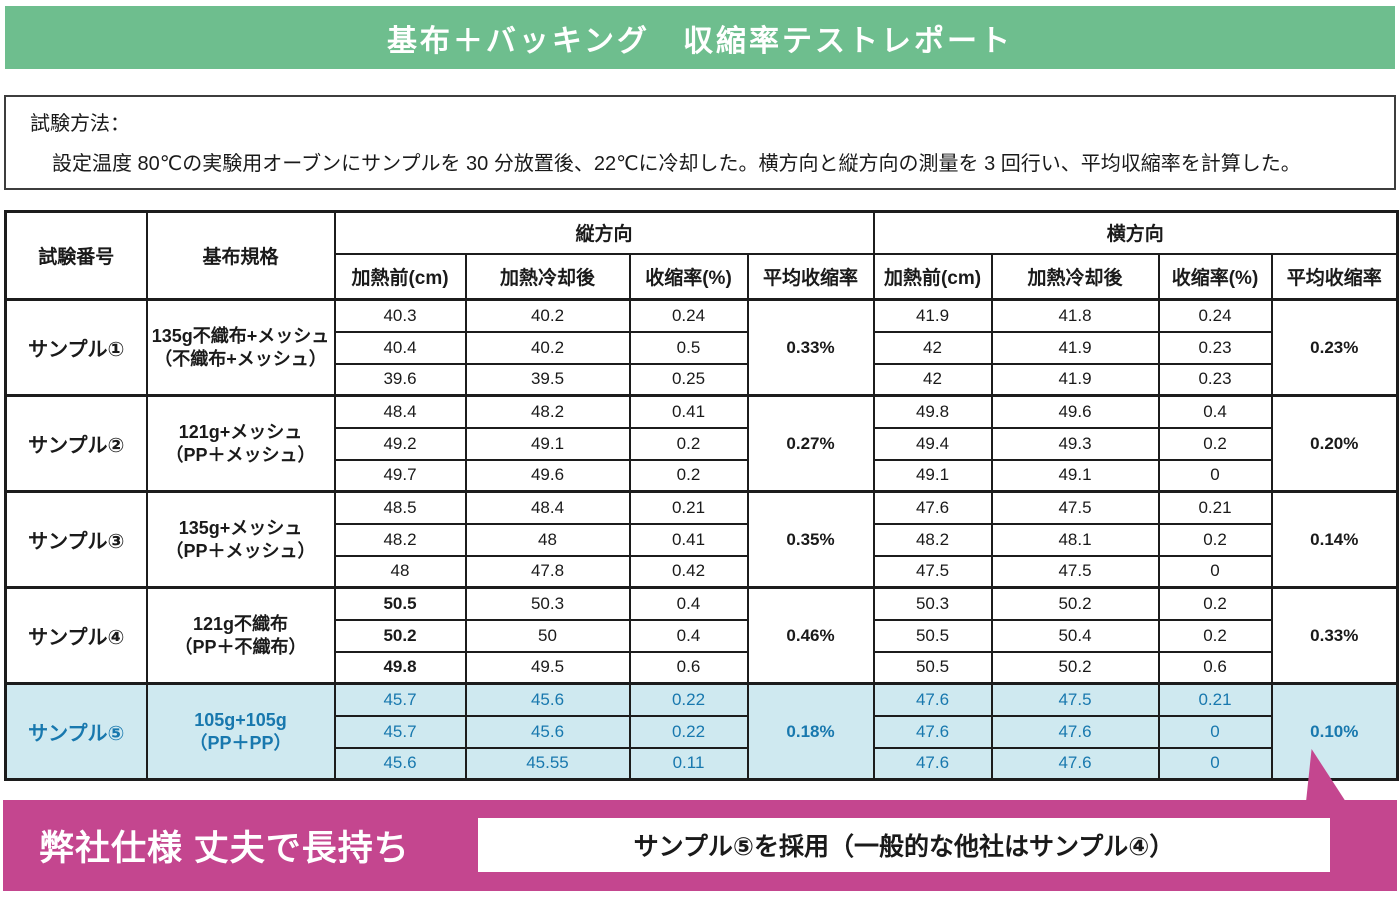 This screenshot has width=1400, height=900. I want to click on fabric-spec-line1: 121g不織布, so click(240, 624).